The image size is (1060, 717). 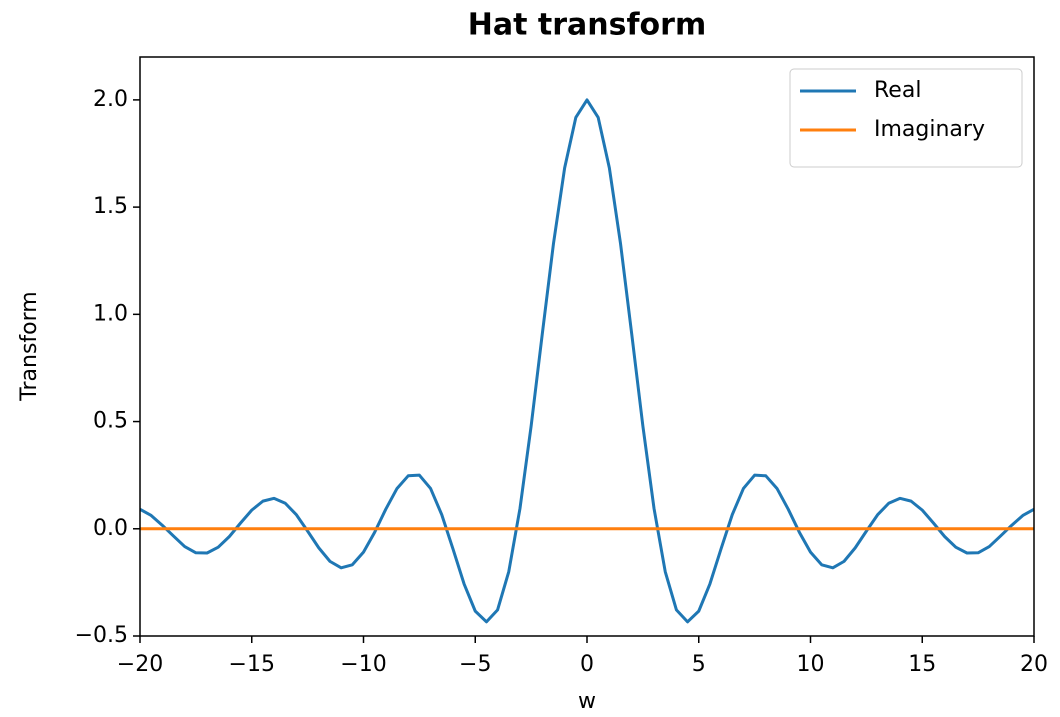 What do you see at coordinates (29, 346) in the screenshot?
I see `y-axis-label: Transform` at bounding box center [29, 346].